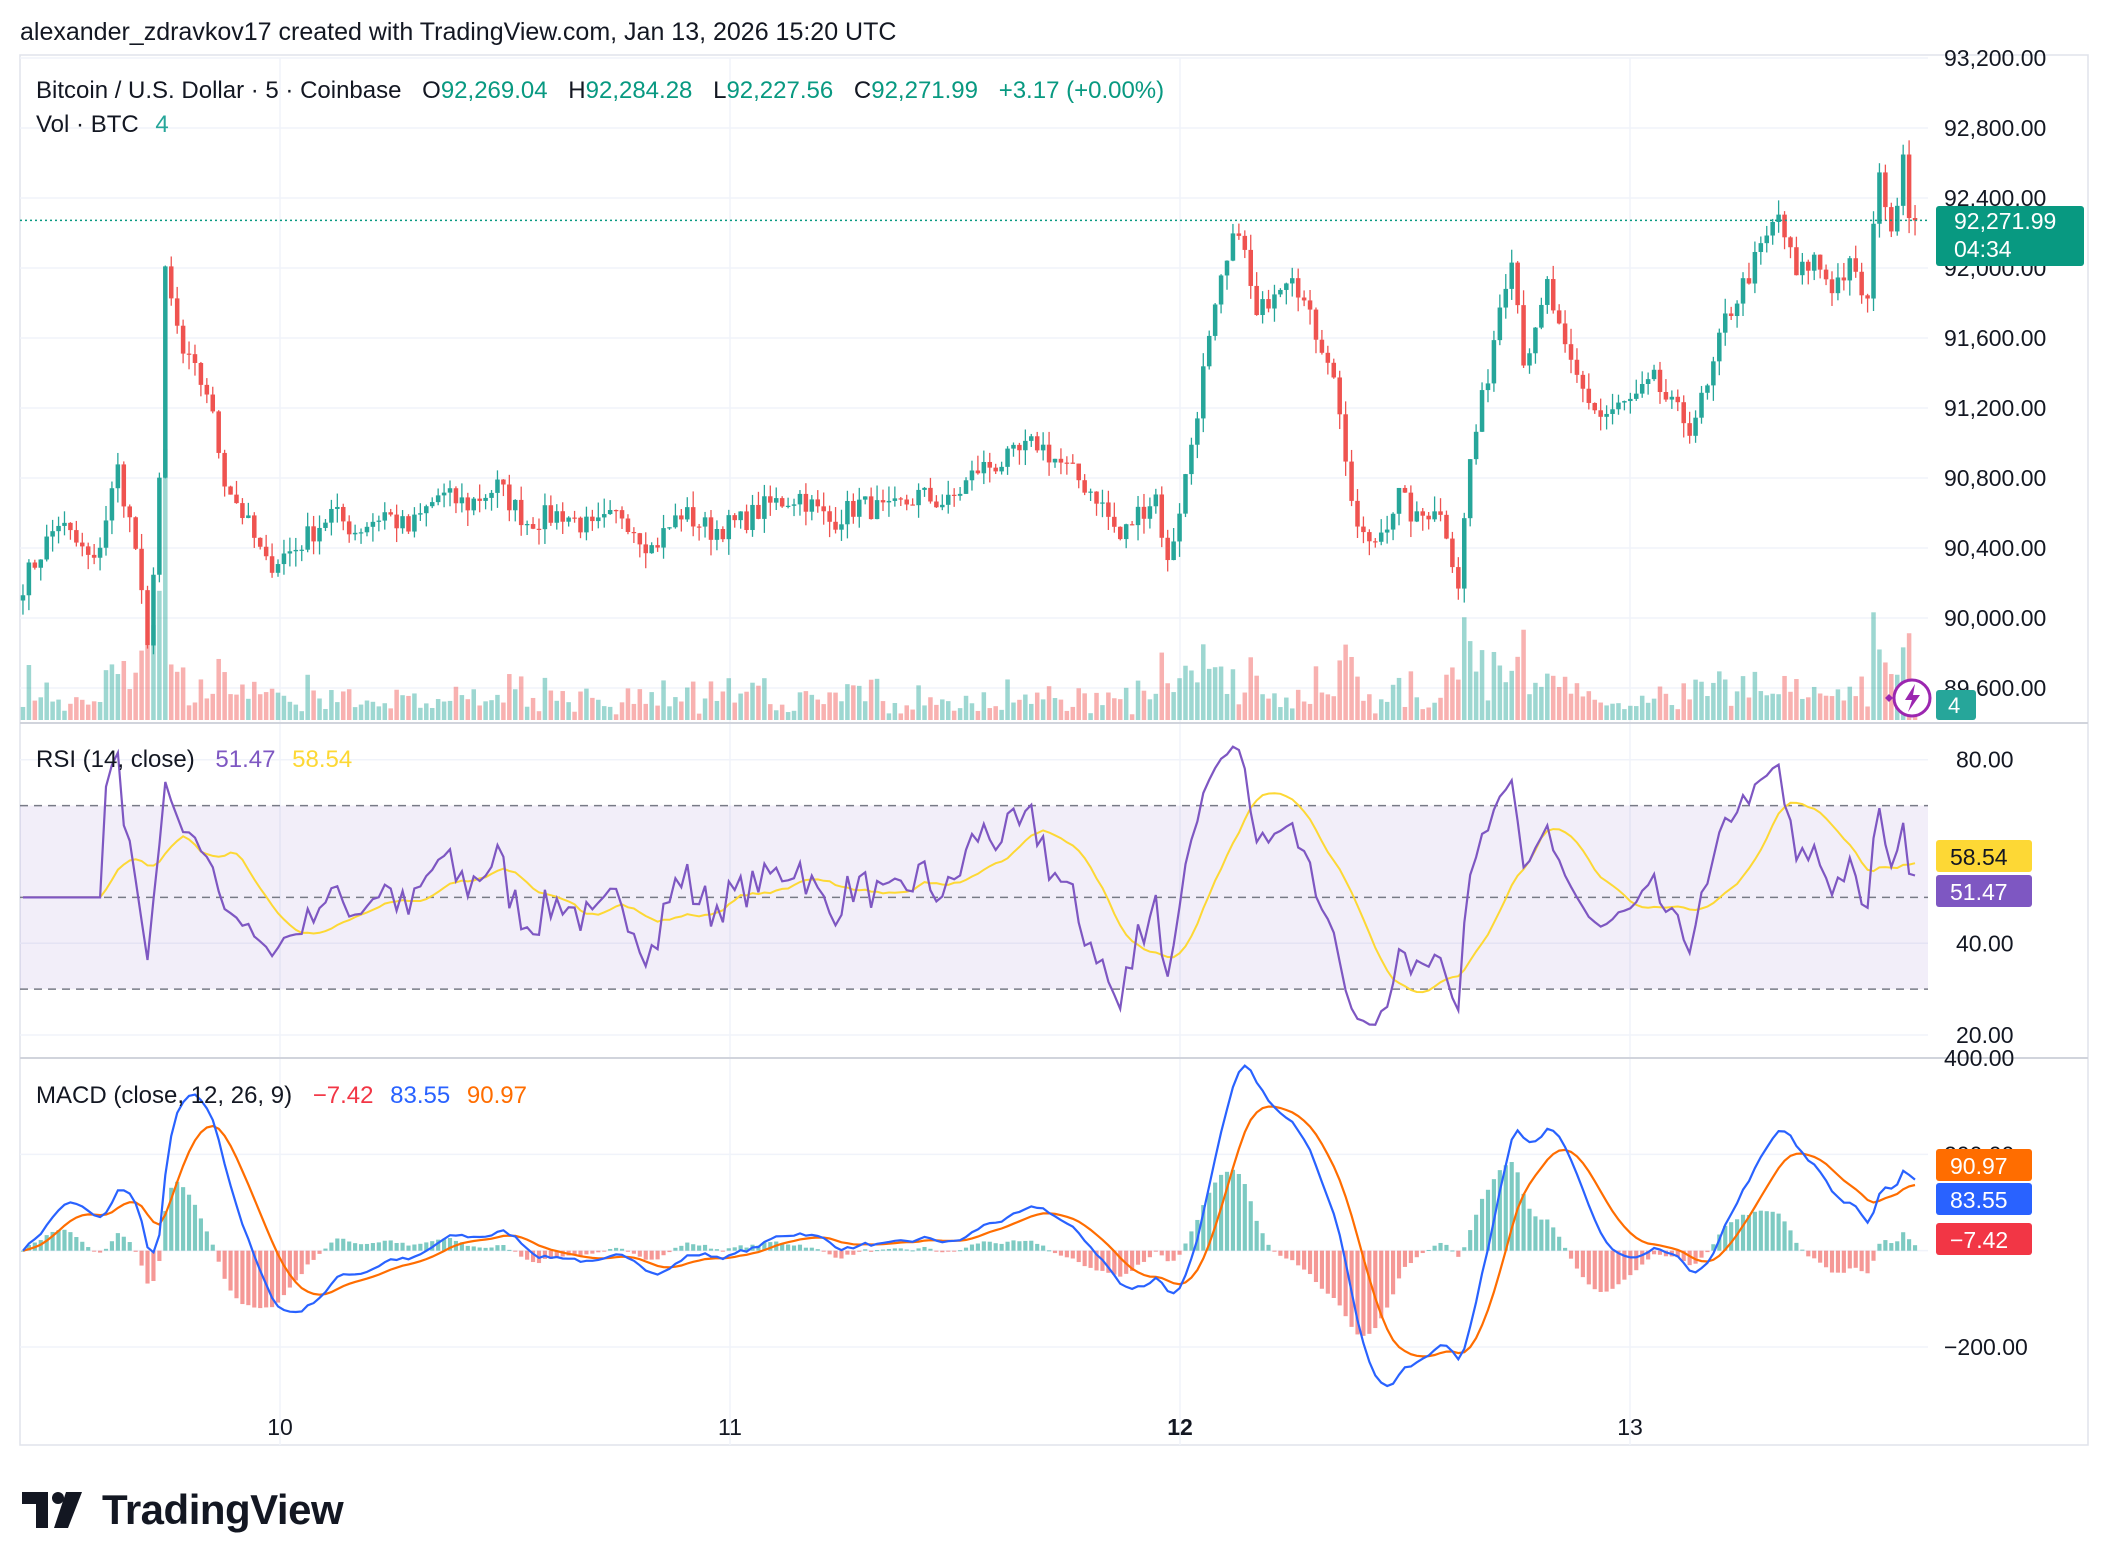 This screenshot has height=1568, width=2108. I want to click on price-tick-label: 91,600.00, so click(1995, 338).